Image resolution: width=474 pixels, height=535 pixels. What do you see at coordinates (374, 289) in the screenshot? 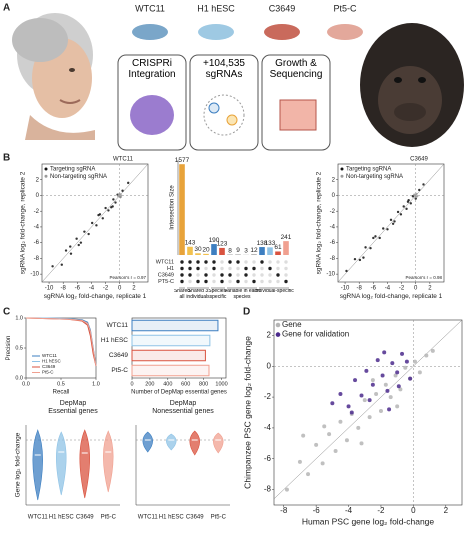
I see `x-tick-label: -6` at bounding box center [374, 289].